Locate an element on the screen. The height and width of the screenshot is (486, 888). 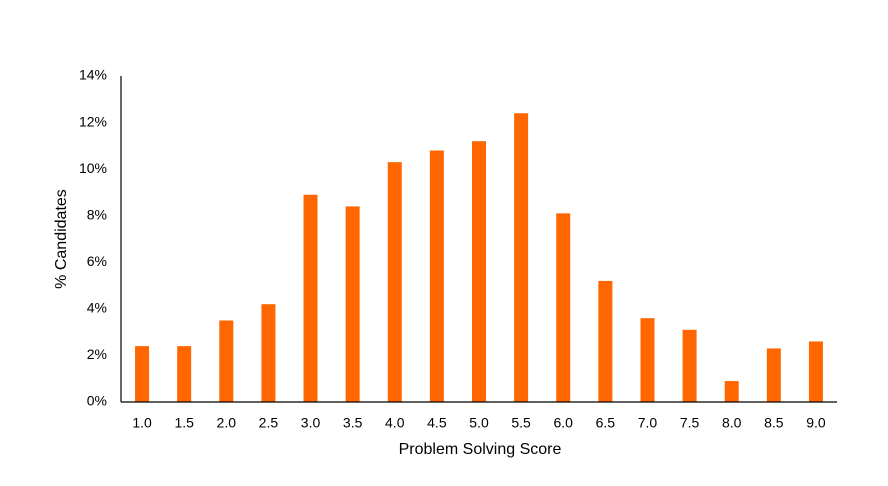
y-tick-label: 0% is located at coordinates (97, 401).